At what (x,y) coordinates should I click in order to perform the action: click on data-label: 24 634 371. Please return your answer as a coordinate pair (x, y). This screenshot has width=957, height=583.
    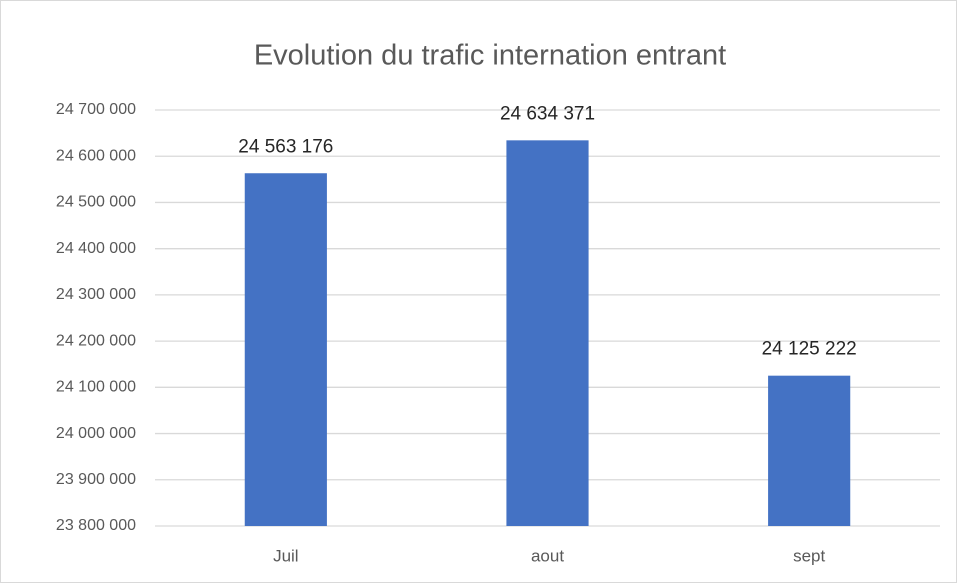
    Looking at the image, I should click on (547, 113).